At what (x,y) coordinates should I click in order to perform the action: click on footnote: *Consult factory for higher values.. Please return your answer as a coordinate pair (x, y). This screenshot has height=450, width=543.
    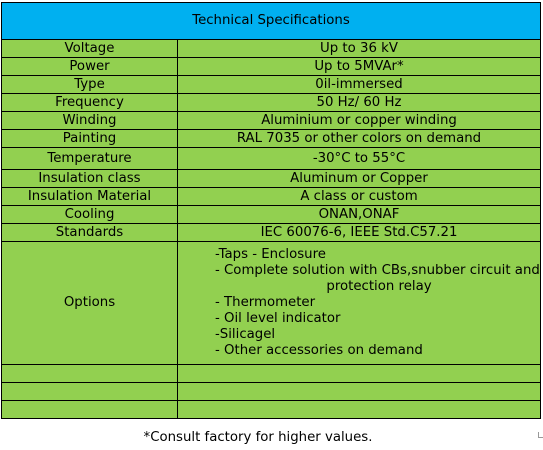
    Looking at the image, I should click on (258, 437).